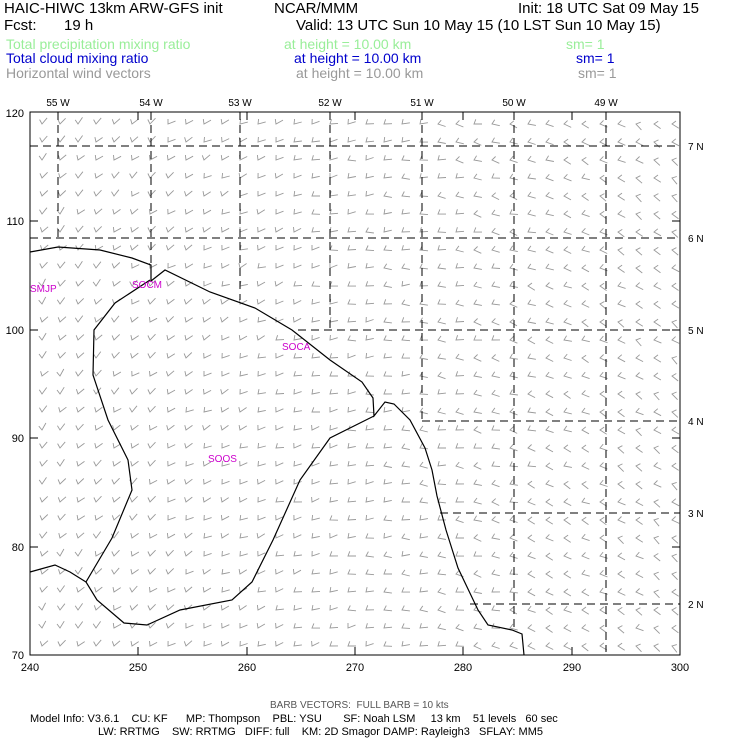  What do you see at coordinates (696, 239) in the screenshot?
I see `lat-label: 6 N` at bounding box center [696, 239].